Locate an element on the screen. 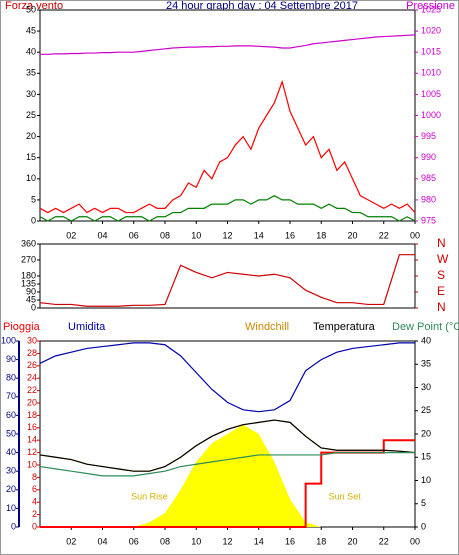  y2-tick-label: E is located at coordinates (441, 291).